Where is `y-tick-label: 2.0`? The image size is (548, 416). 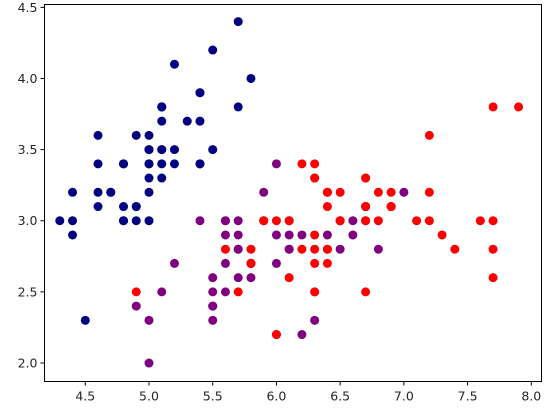
y-tick-label: 2.0 is located at coordinates (28, 363).